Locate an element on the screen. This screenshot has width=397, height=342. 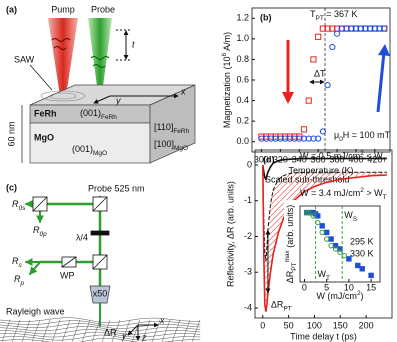
x-axis-title: Time delay t (ps) is located at coordinates (323, 336).